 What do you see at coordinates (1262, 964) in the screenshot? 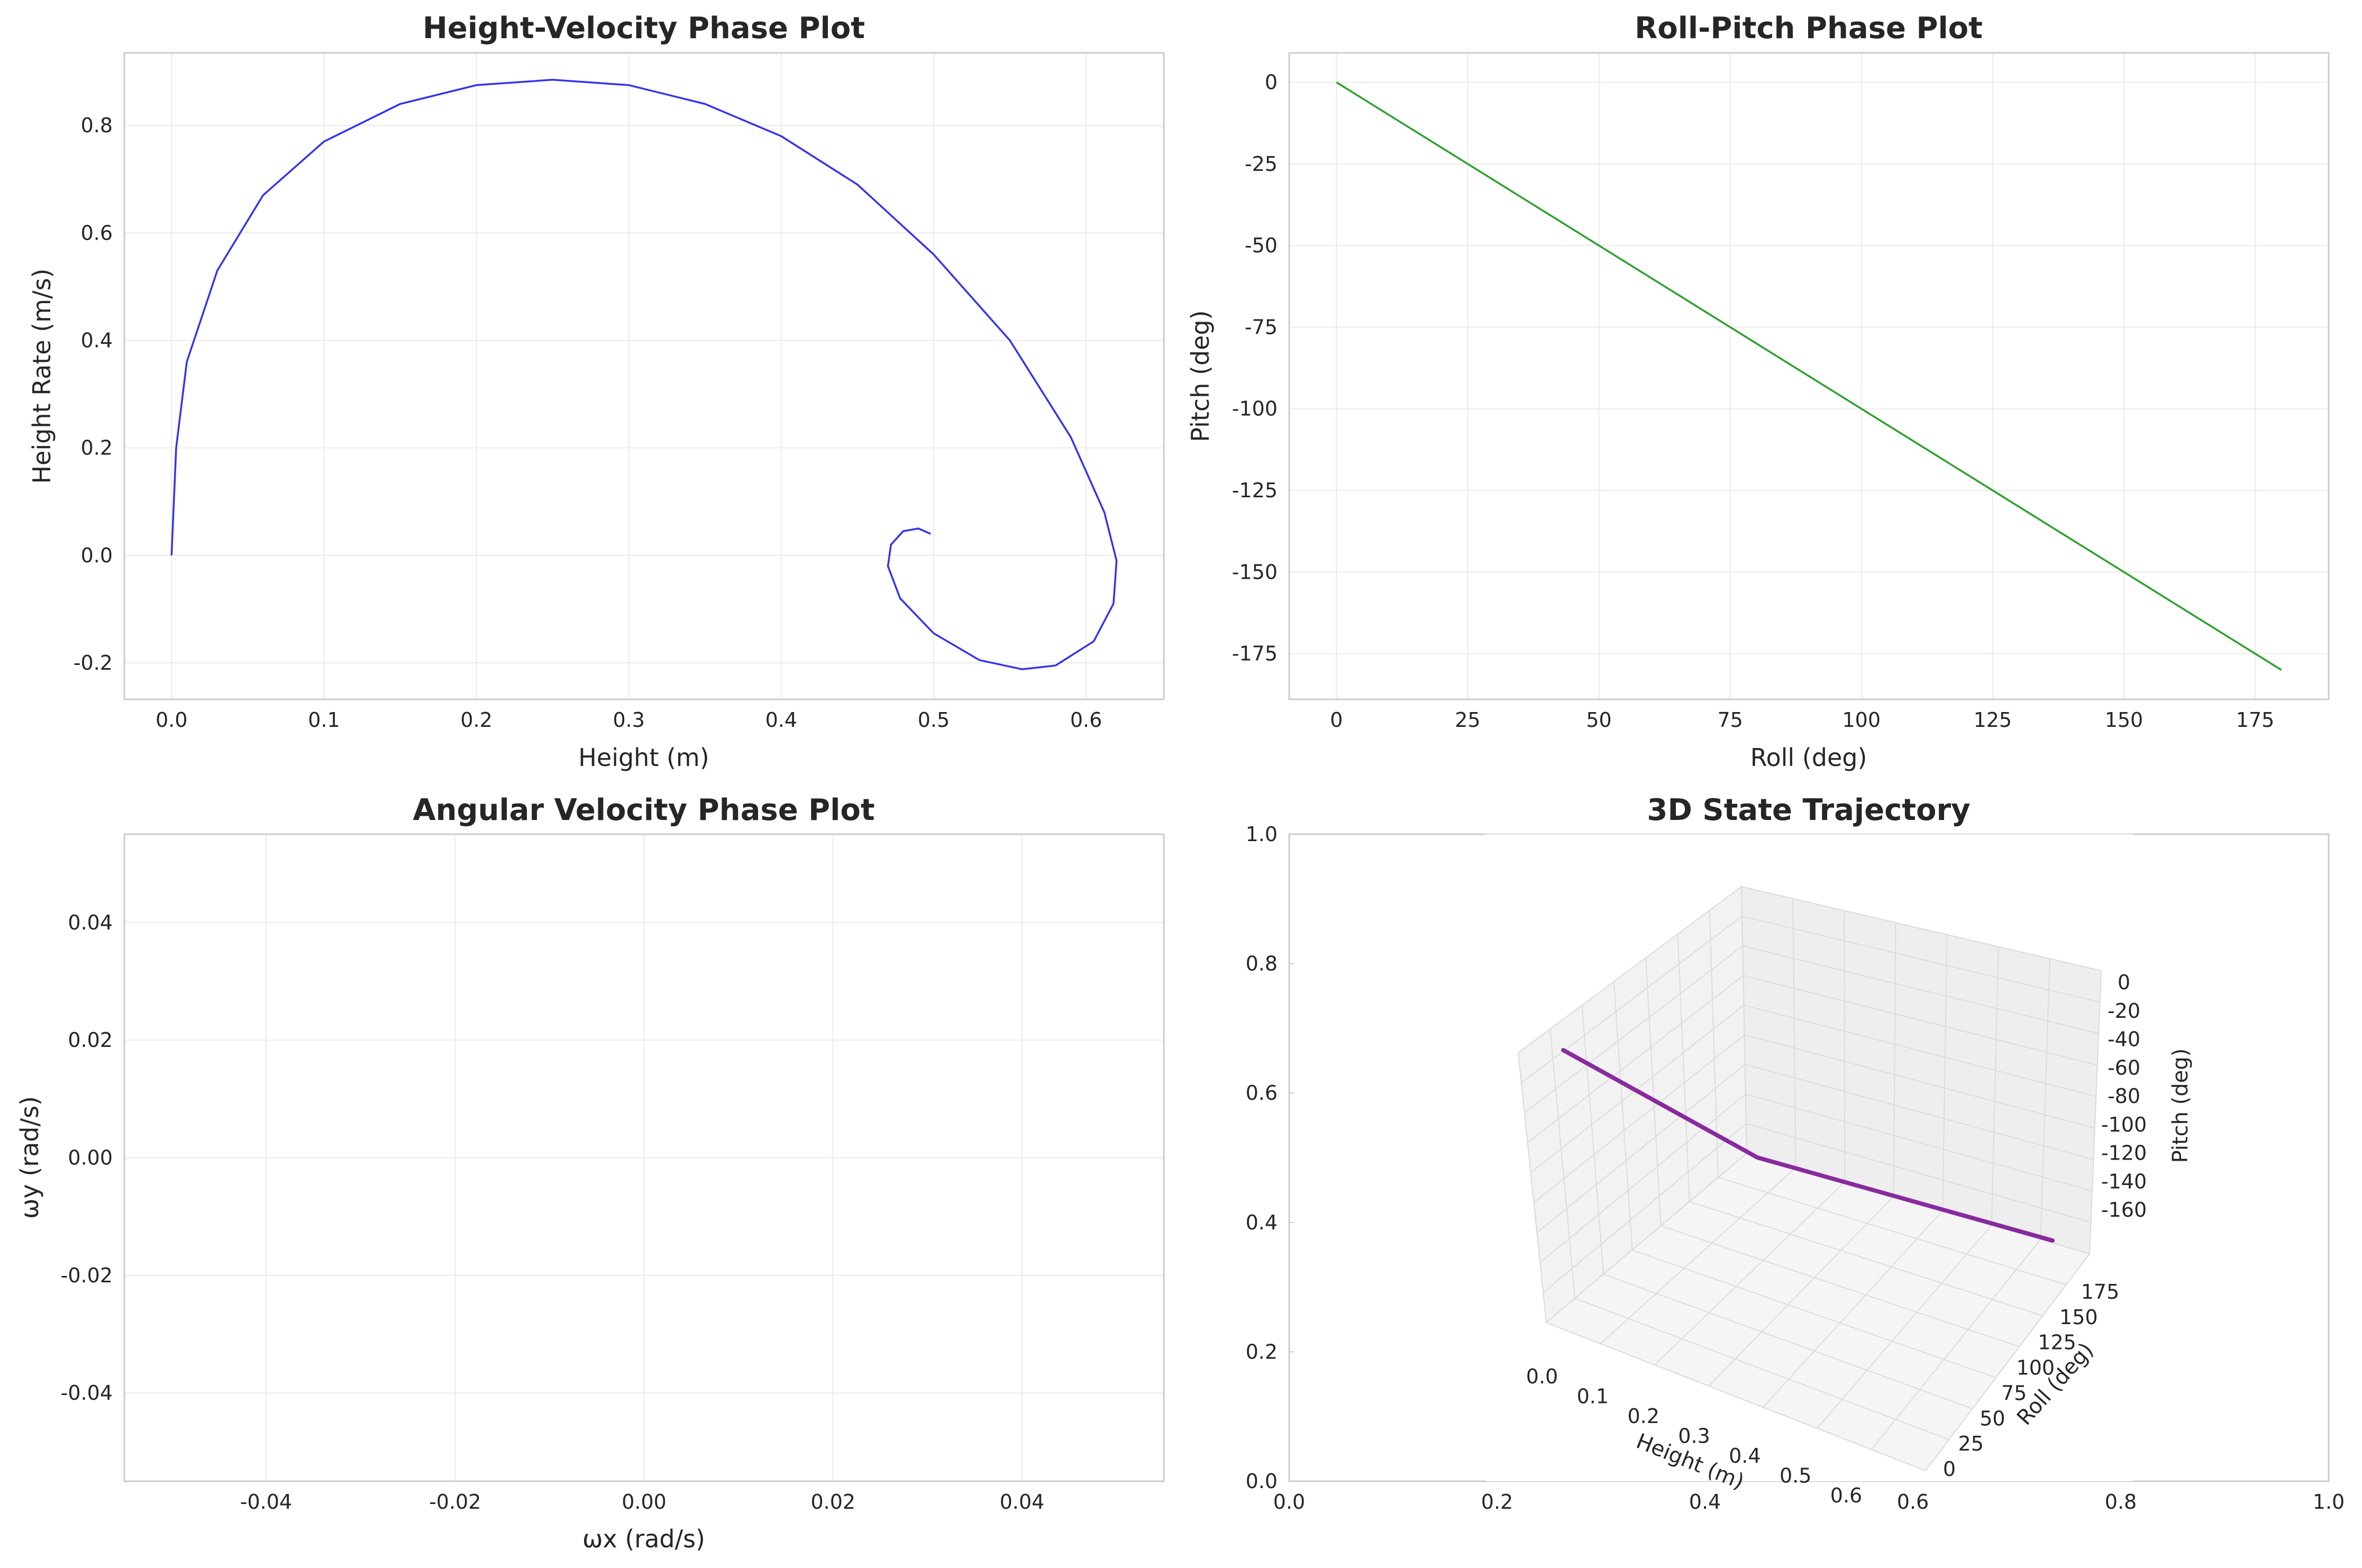
I see `y-tick-label: 0.8` at bounding box center [1262, 964].